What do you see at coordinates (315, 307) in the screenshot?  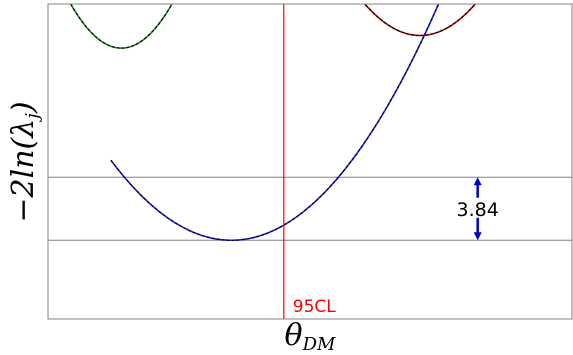 I see `cl-label: 95CL` at bounding box center [315, 307].